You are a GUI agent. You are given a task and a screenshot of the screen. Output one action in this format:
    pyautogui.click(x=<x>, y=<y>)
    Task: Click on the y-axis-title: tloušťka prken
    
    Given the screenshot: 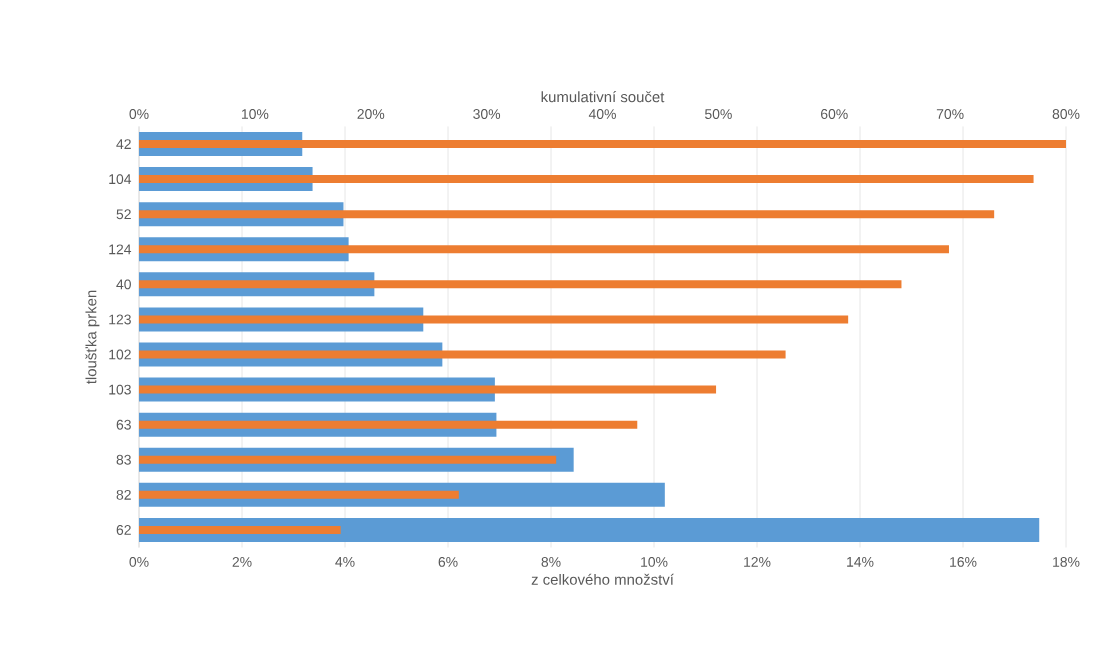 What is the action you would take?
    pyautogui.click(x=92, y=337)
    